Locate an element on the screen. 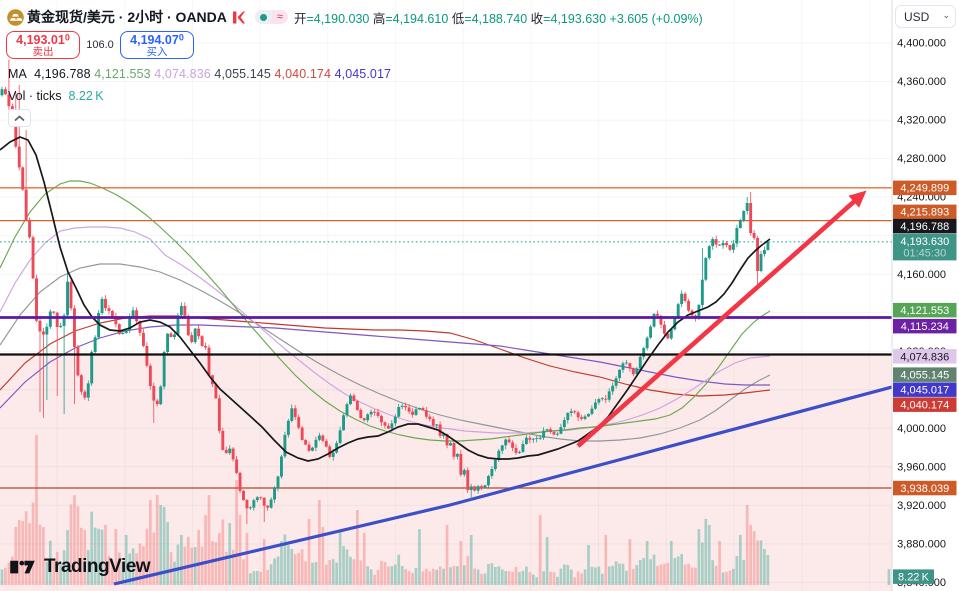 Image resolution: width=959 pixels, height=591 pixels. svg-text: 4,000.000 is located at coordinates (921, 429).